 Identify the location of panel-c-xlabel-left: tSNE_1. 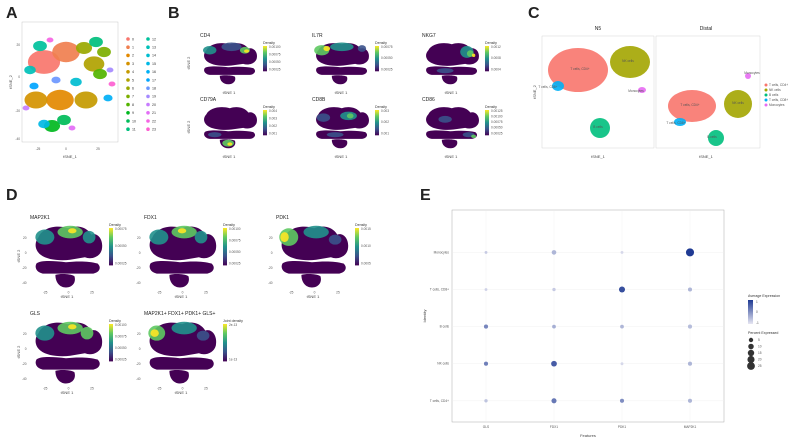
(598, 156).